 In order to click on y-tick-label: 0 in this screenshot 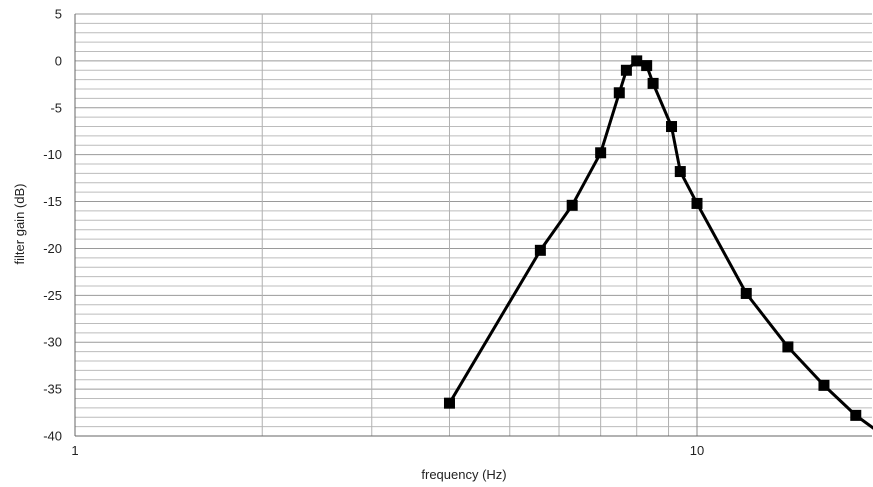, I will do `click(58, 60)`.